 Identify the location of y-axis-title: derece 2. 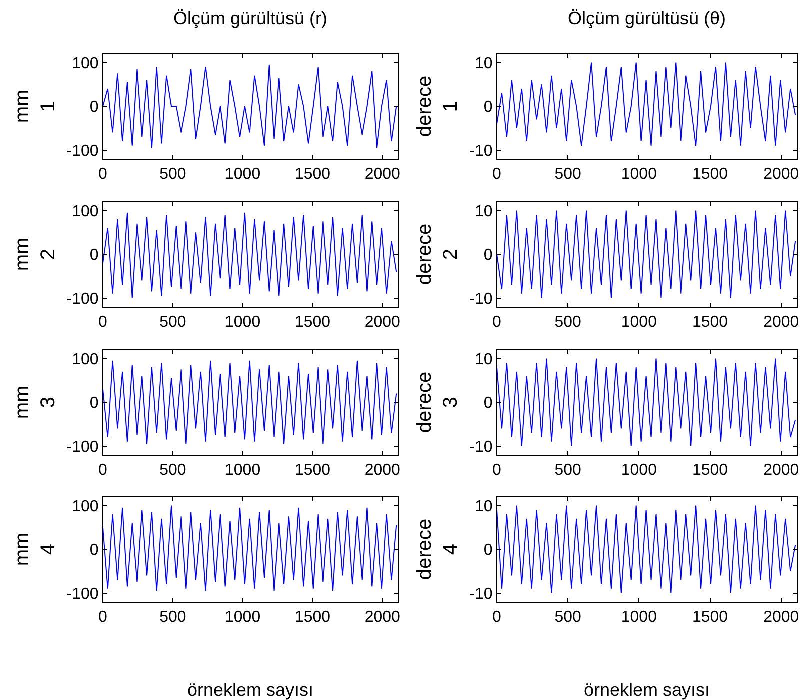
(438, 255).